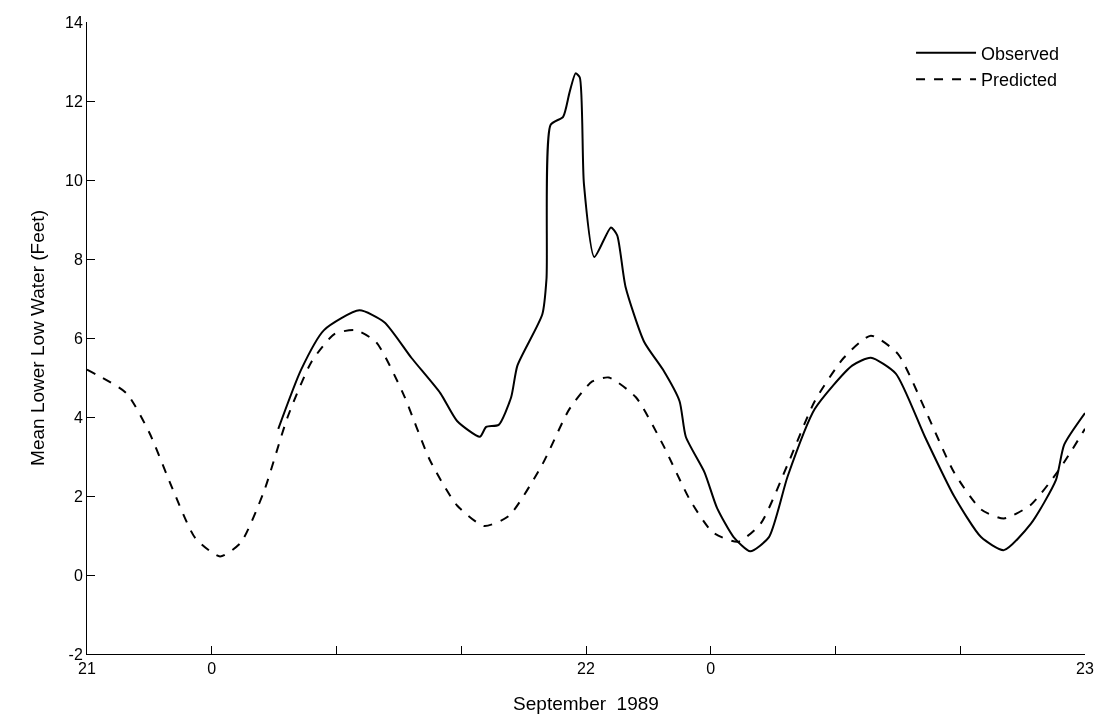 The width and height of the screenshot is (1106, 727). I want to click on y-tick-label: 0, so click(78, 575).